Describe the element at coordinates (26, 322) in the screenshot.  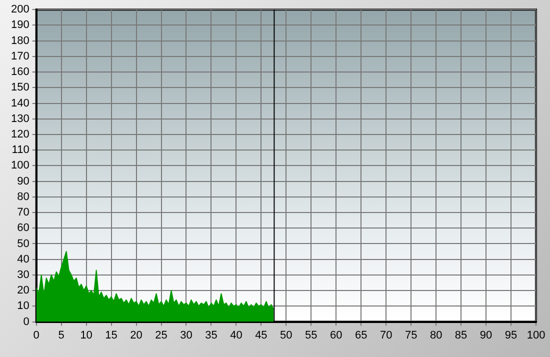
I see `y-tick-label: 0` at that location.